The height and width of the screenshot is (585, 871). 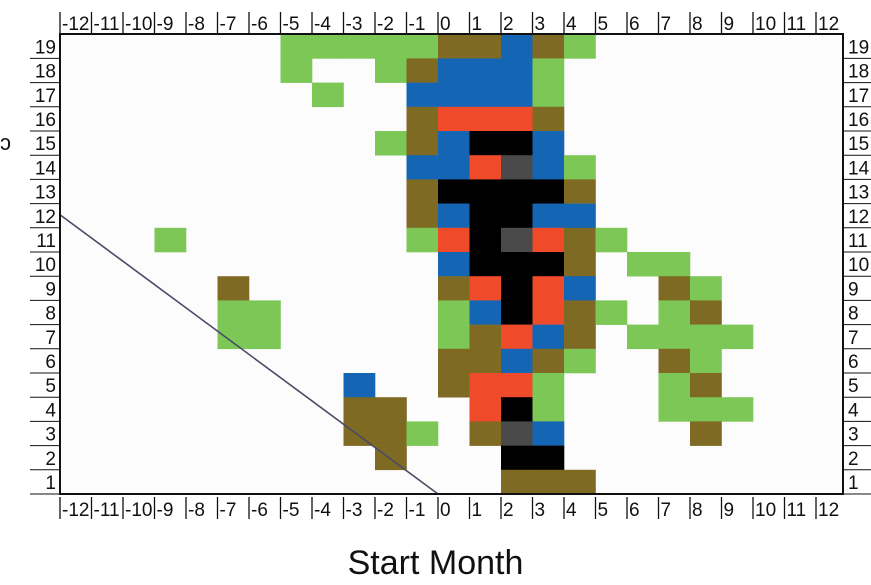 I want to click on y-tick-label-right: 1, so click(x=853, y=483).